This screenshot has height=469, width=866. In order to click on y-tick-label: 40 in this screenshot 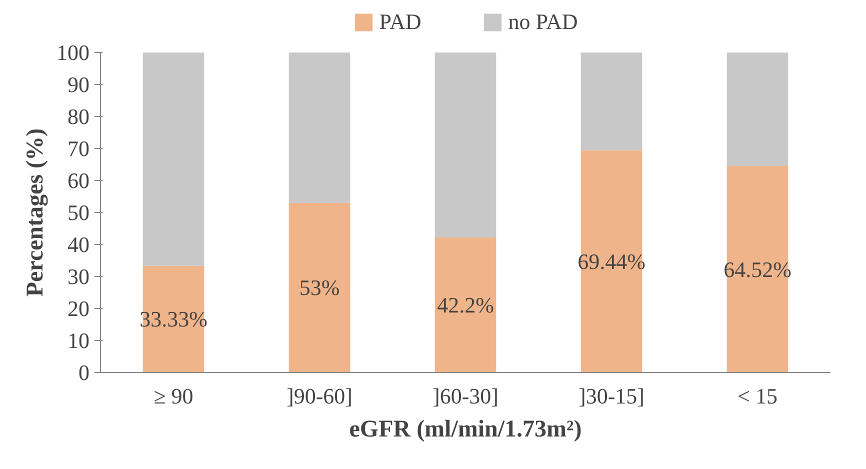, I will do `click(79, 244)`.